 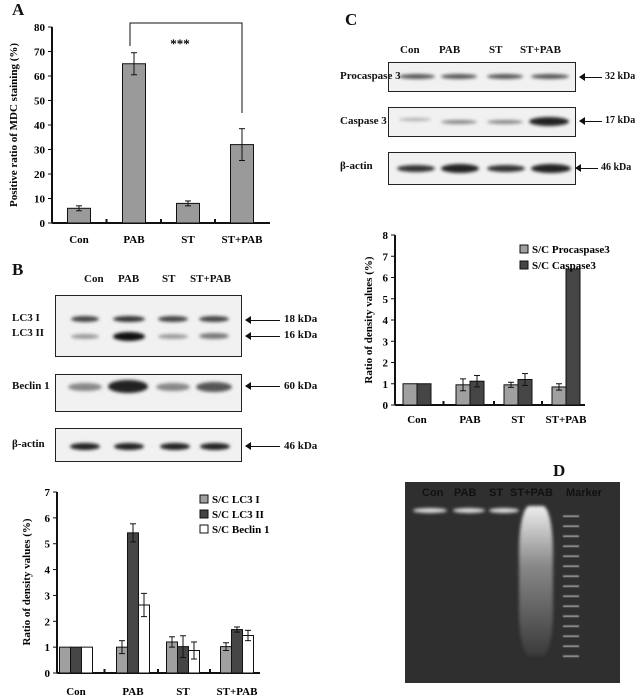 I want to click on row-label: Beclin 1, so click(x=31, y=386).